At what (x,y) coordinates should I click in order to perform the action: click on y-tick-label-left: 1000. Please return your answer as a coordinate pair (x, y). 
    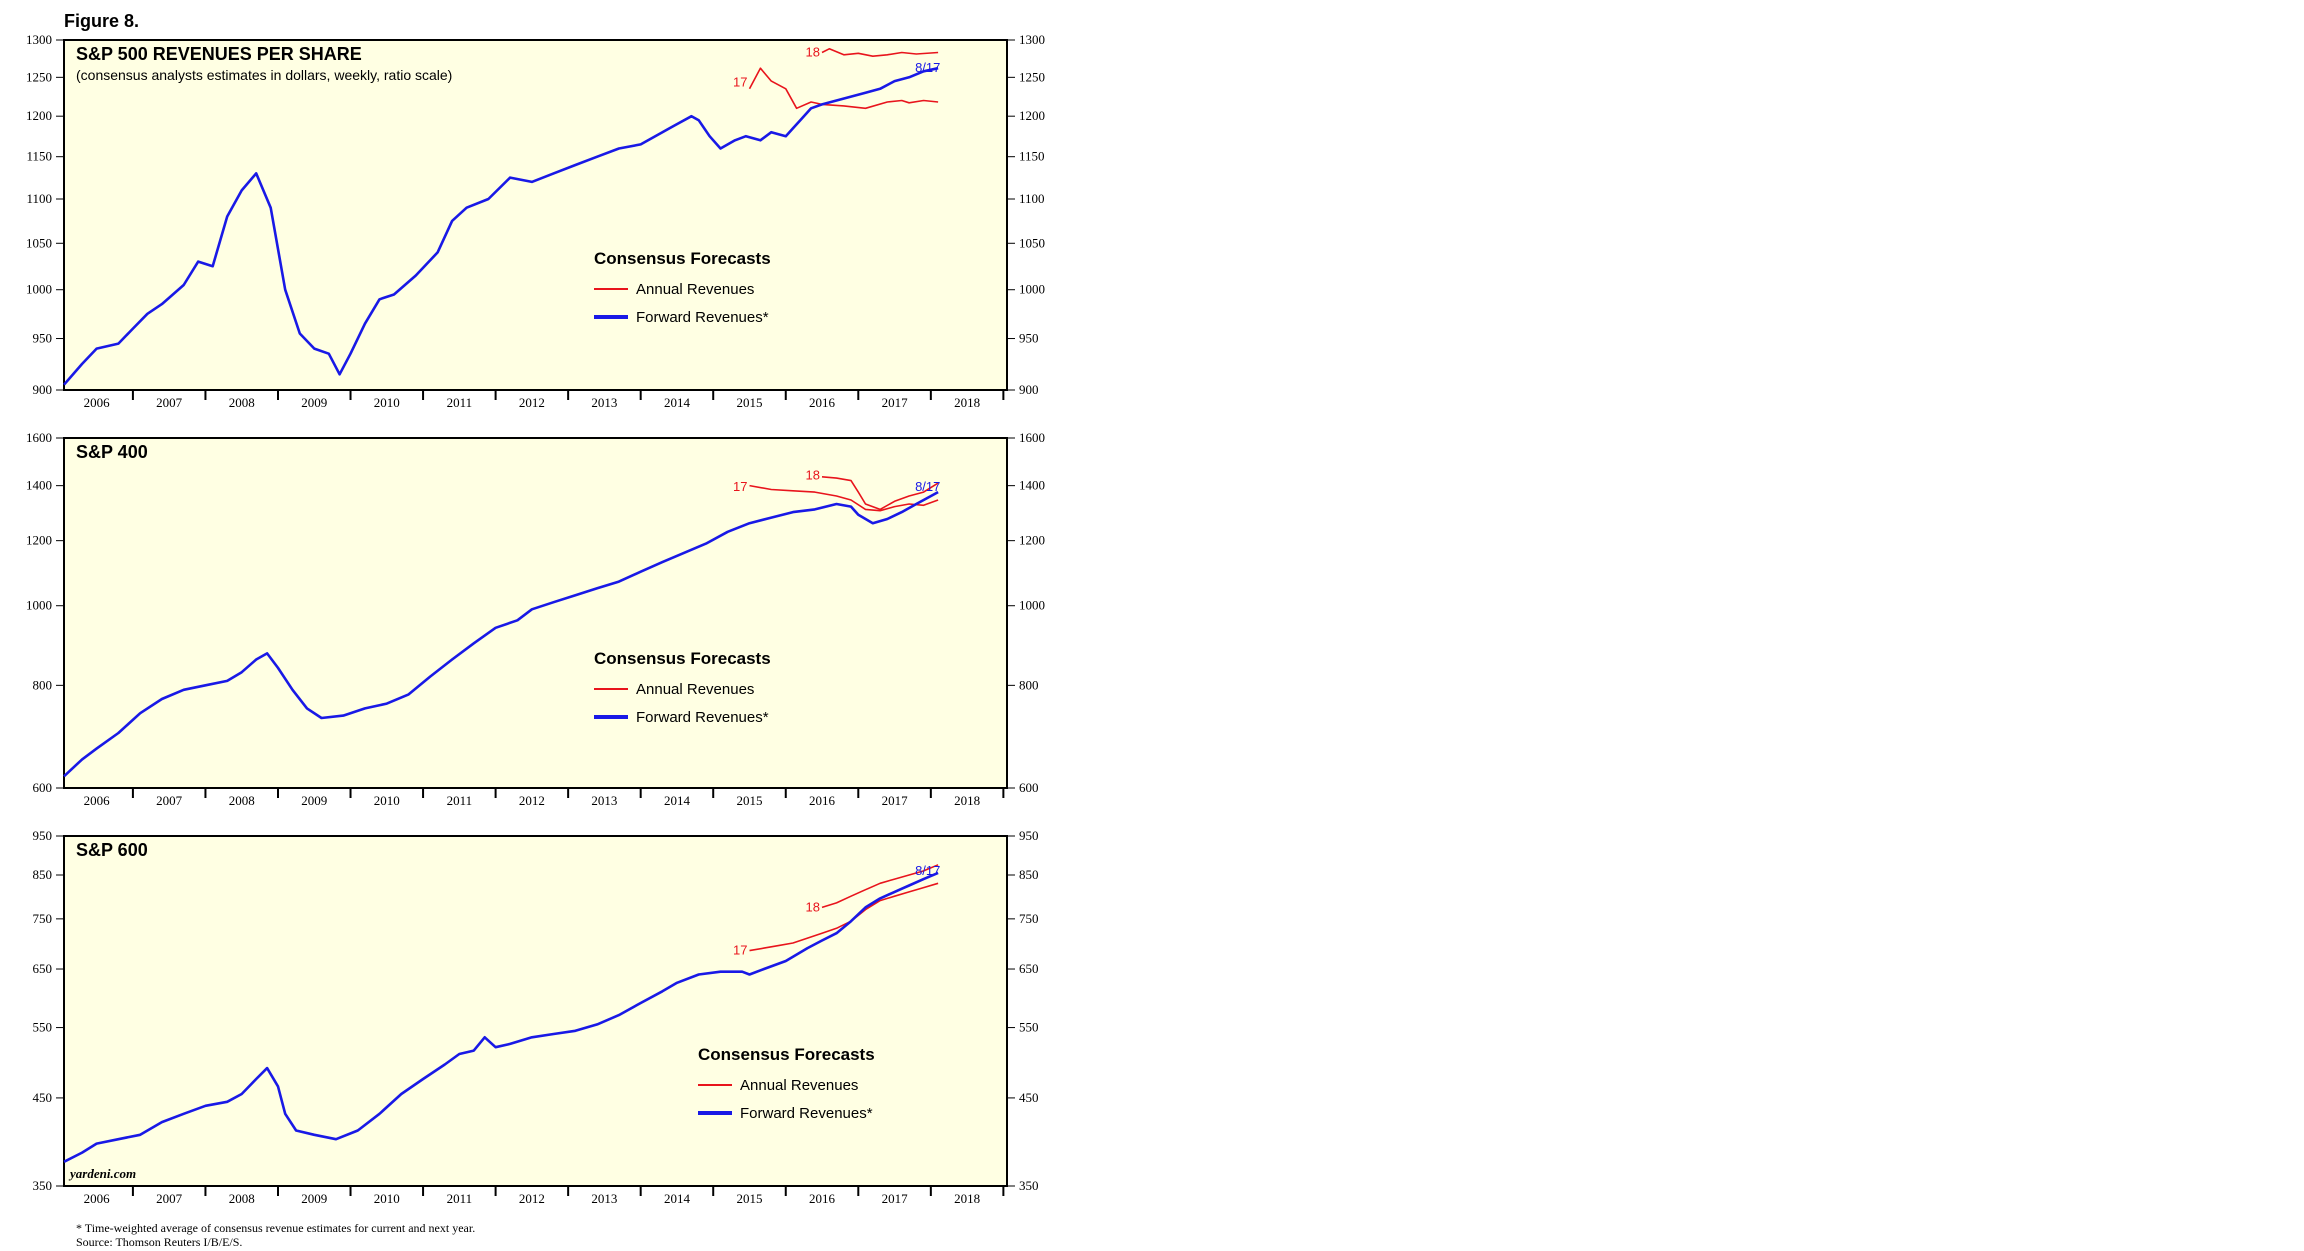
    Looking at the image, I should click on (39, 289).